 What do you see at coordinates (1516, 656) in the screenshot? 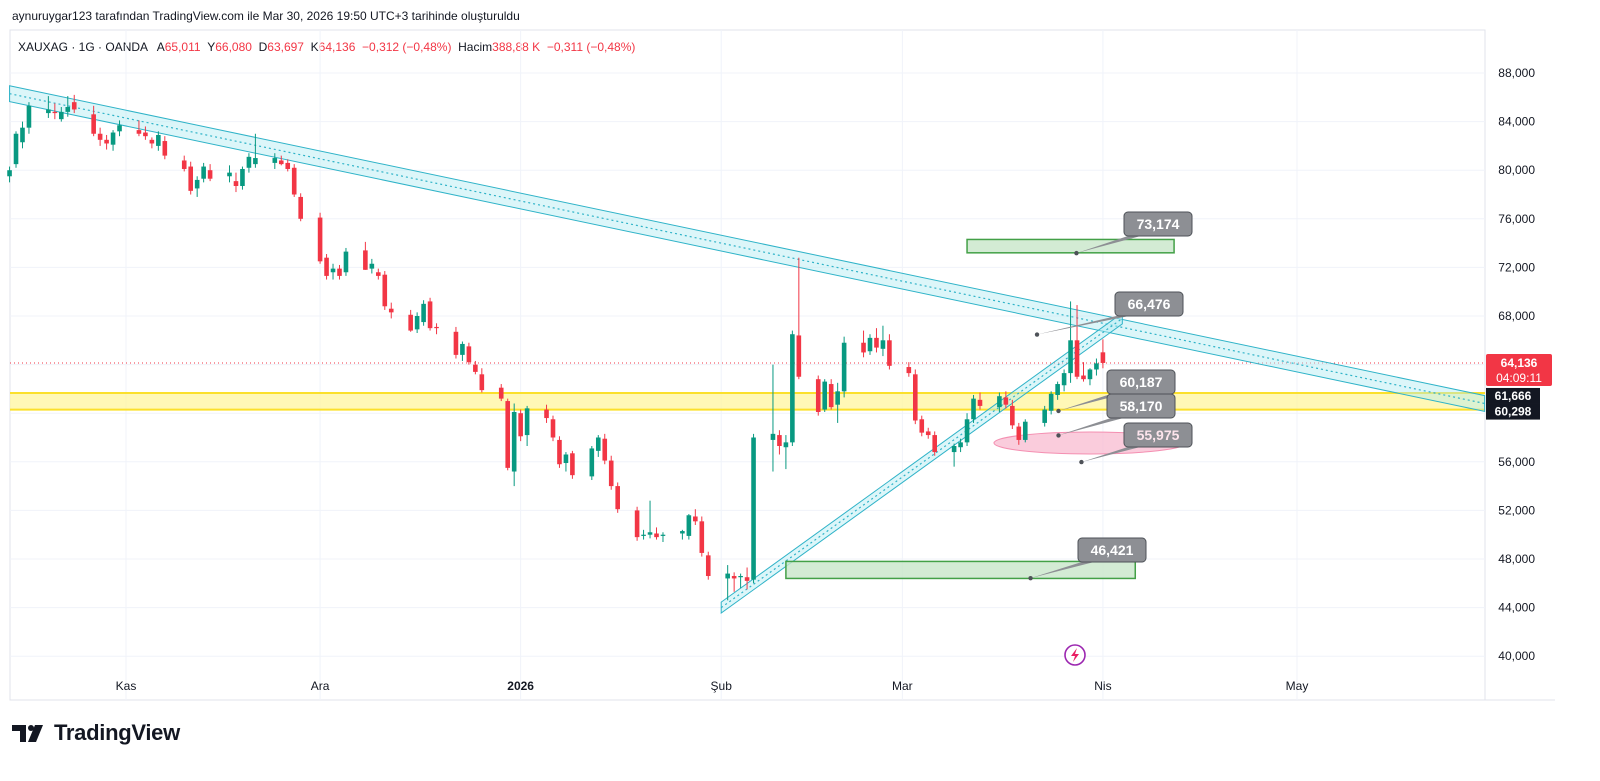
I see `y-tick-label: 40,000` at bounding box center [1516, 656].